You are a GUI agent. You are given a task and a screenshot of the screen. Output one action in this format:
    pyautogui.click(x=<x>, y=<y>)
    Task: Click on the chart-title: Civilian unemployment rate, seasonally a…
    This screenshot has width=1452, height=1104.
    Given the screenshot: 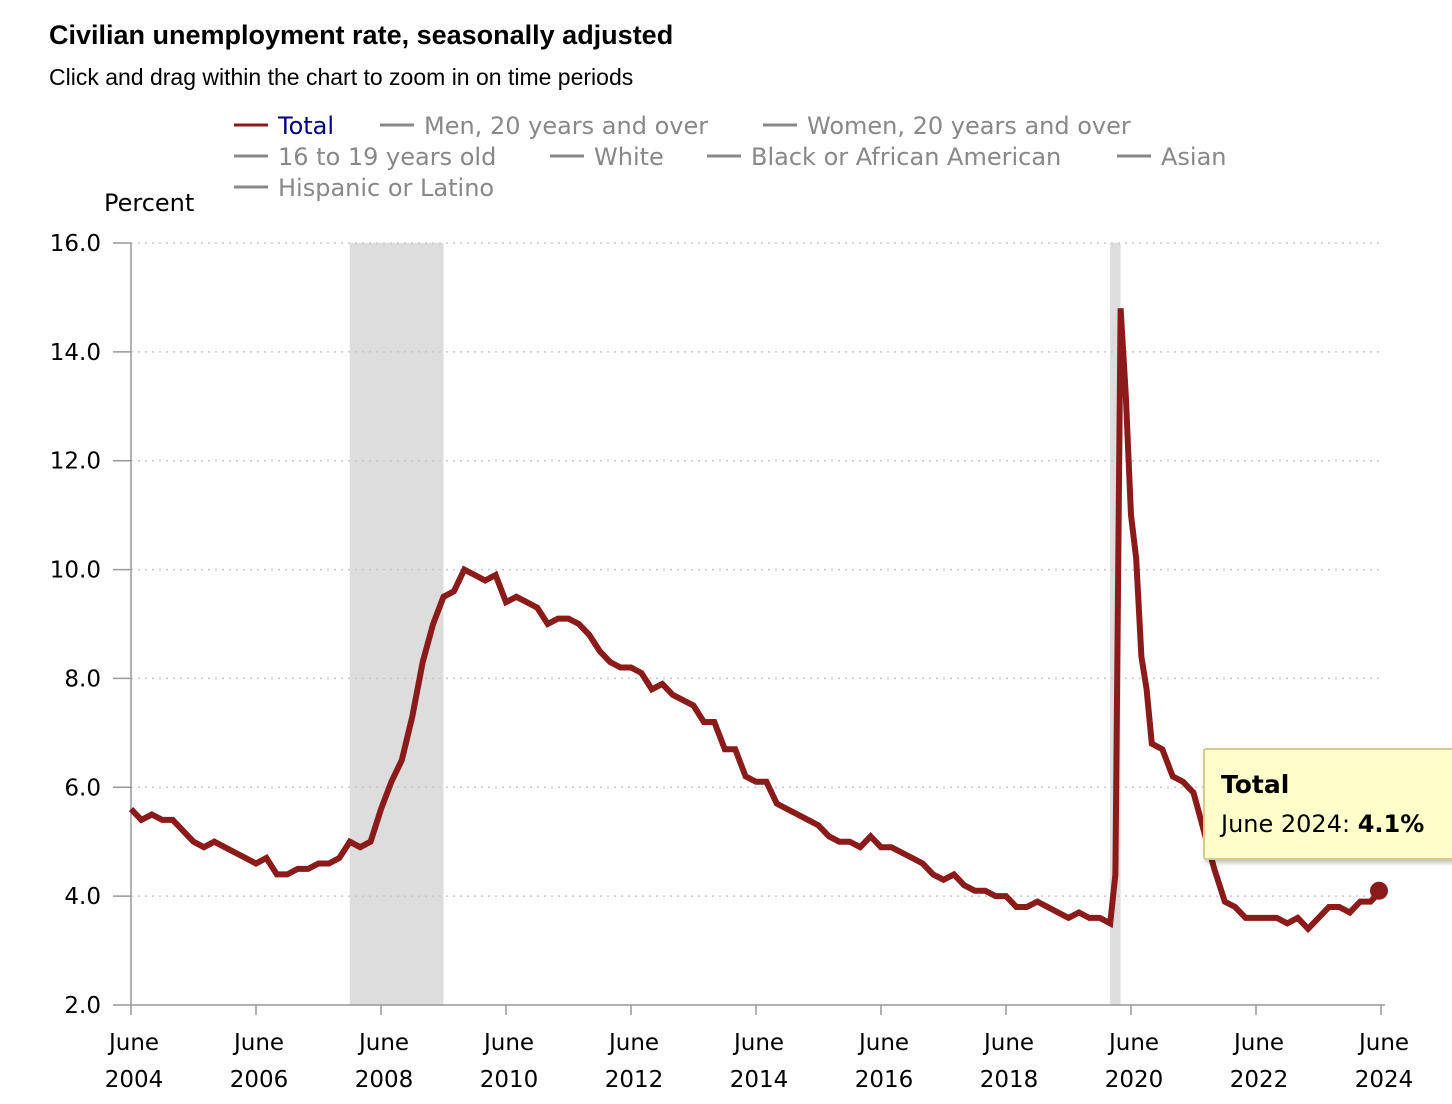 What is the action you would take?
    pyautogui.click(x=361, y=35)
    